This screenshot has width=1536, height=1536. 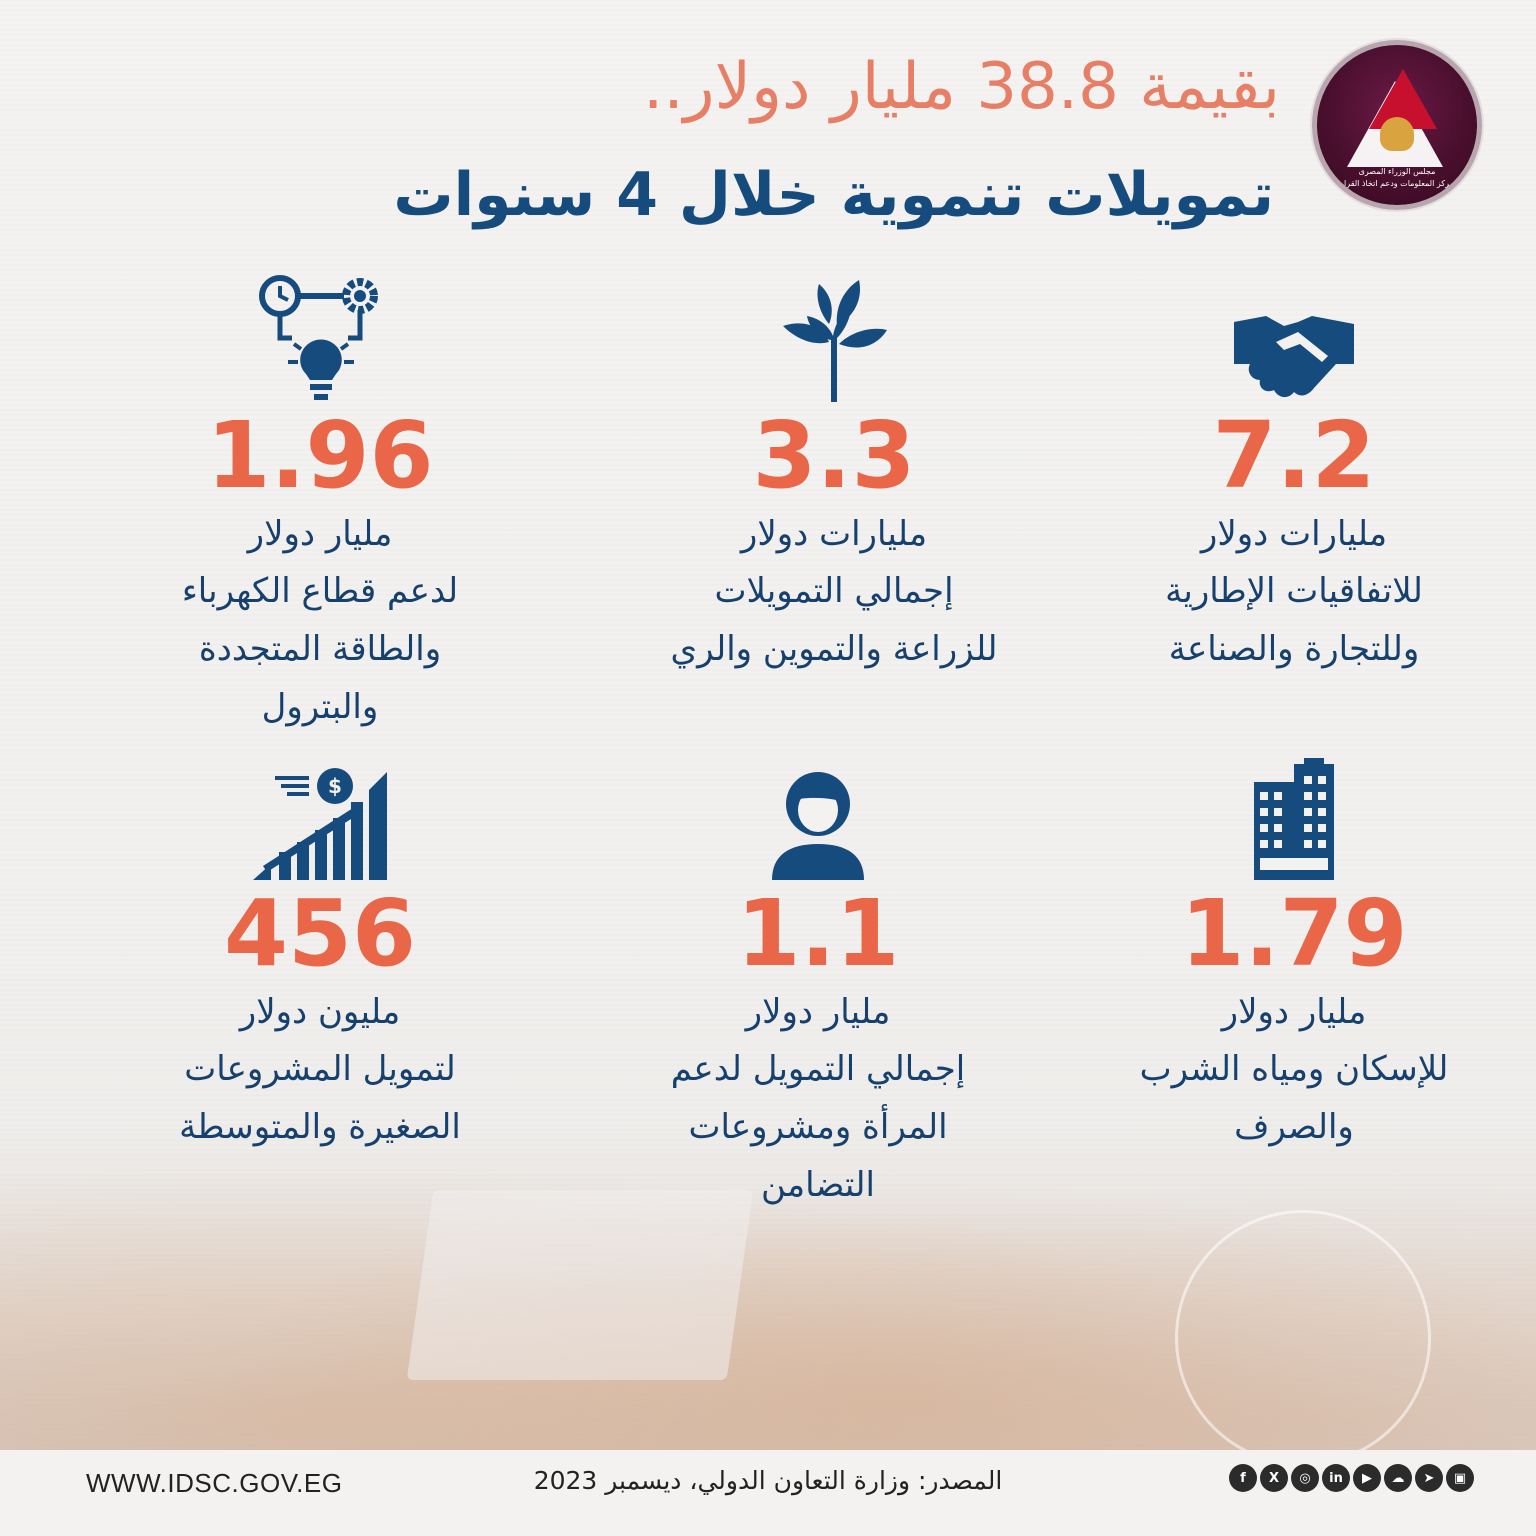 I want to click on facebook-icon: f, so click(x=1243, y=1478).